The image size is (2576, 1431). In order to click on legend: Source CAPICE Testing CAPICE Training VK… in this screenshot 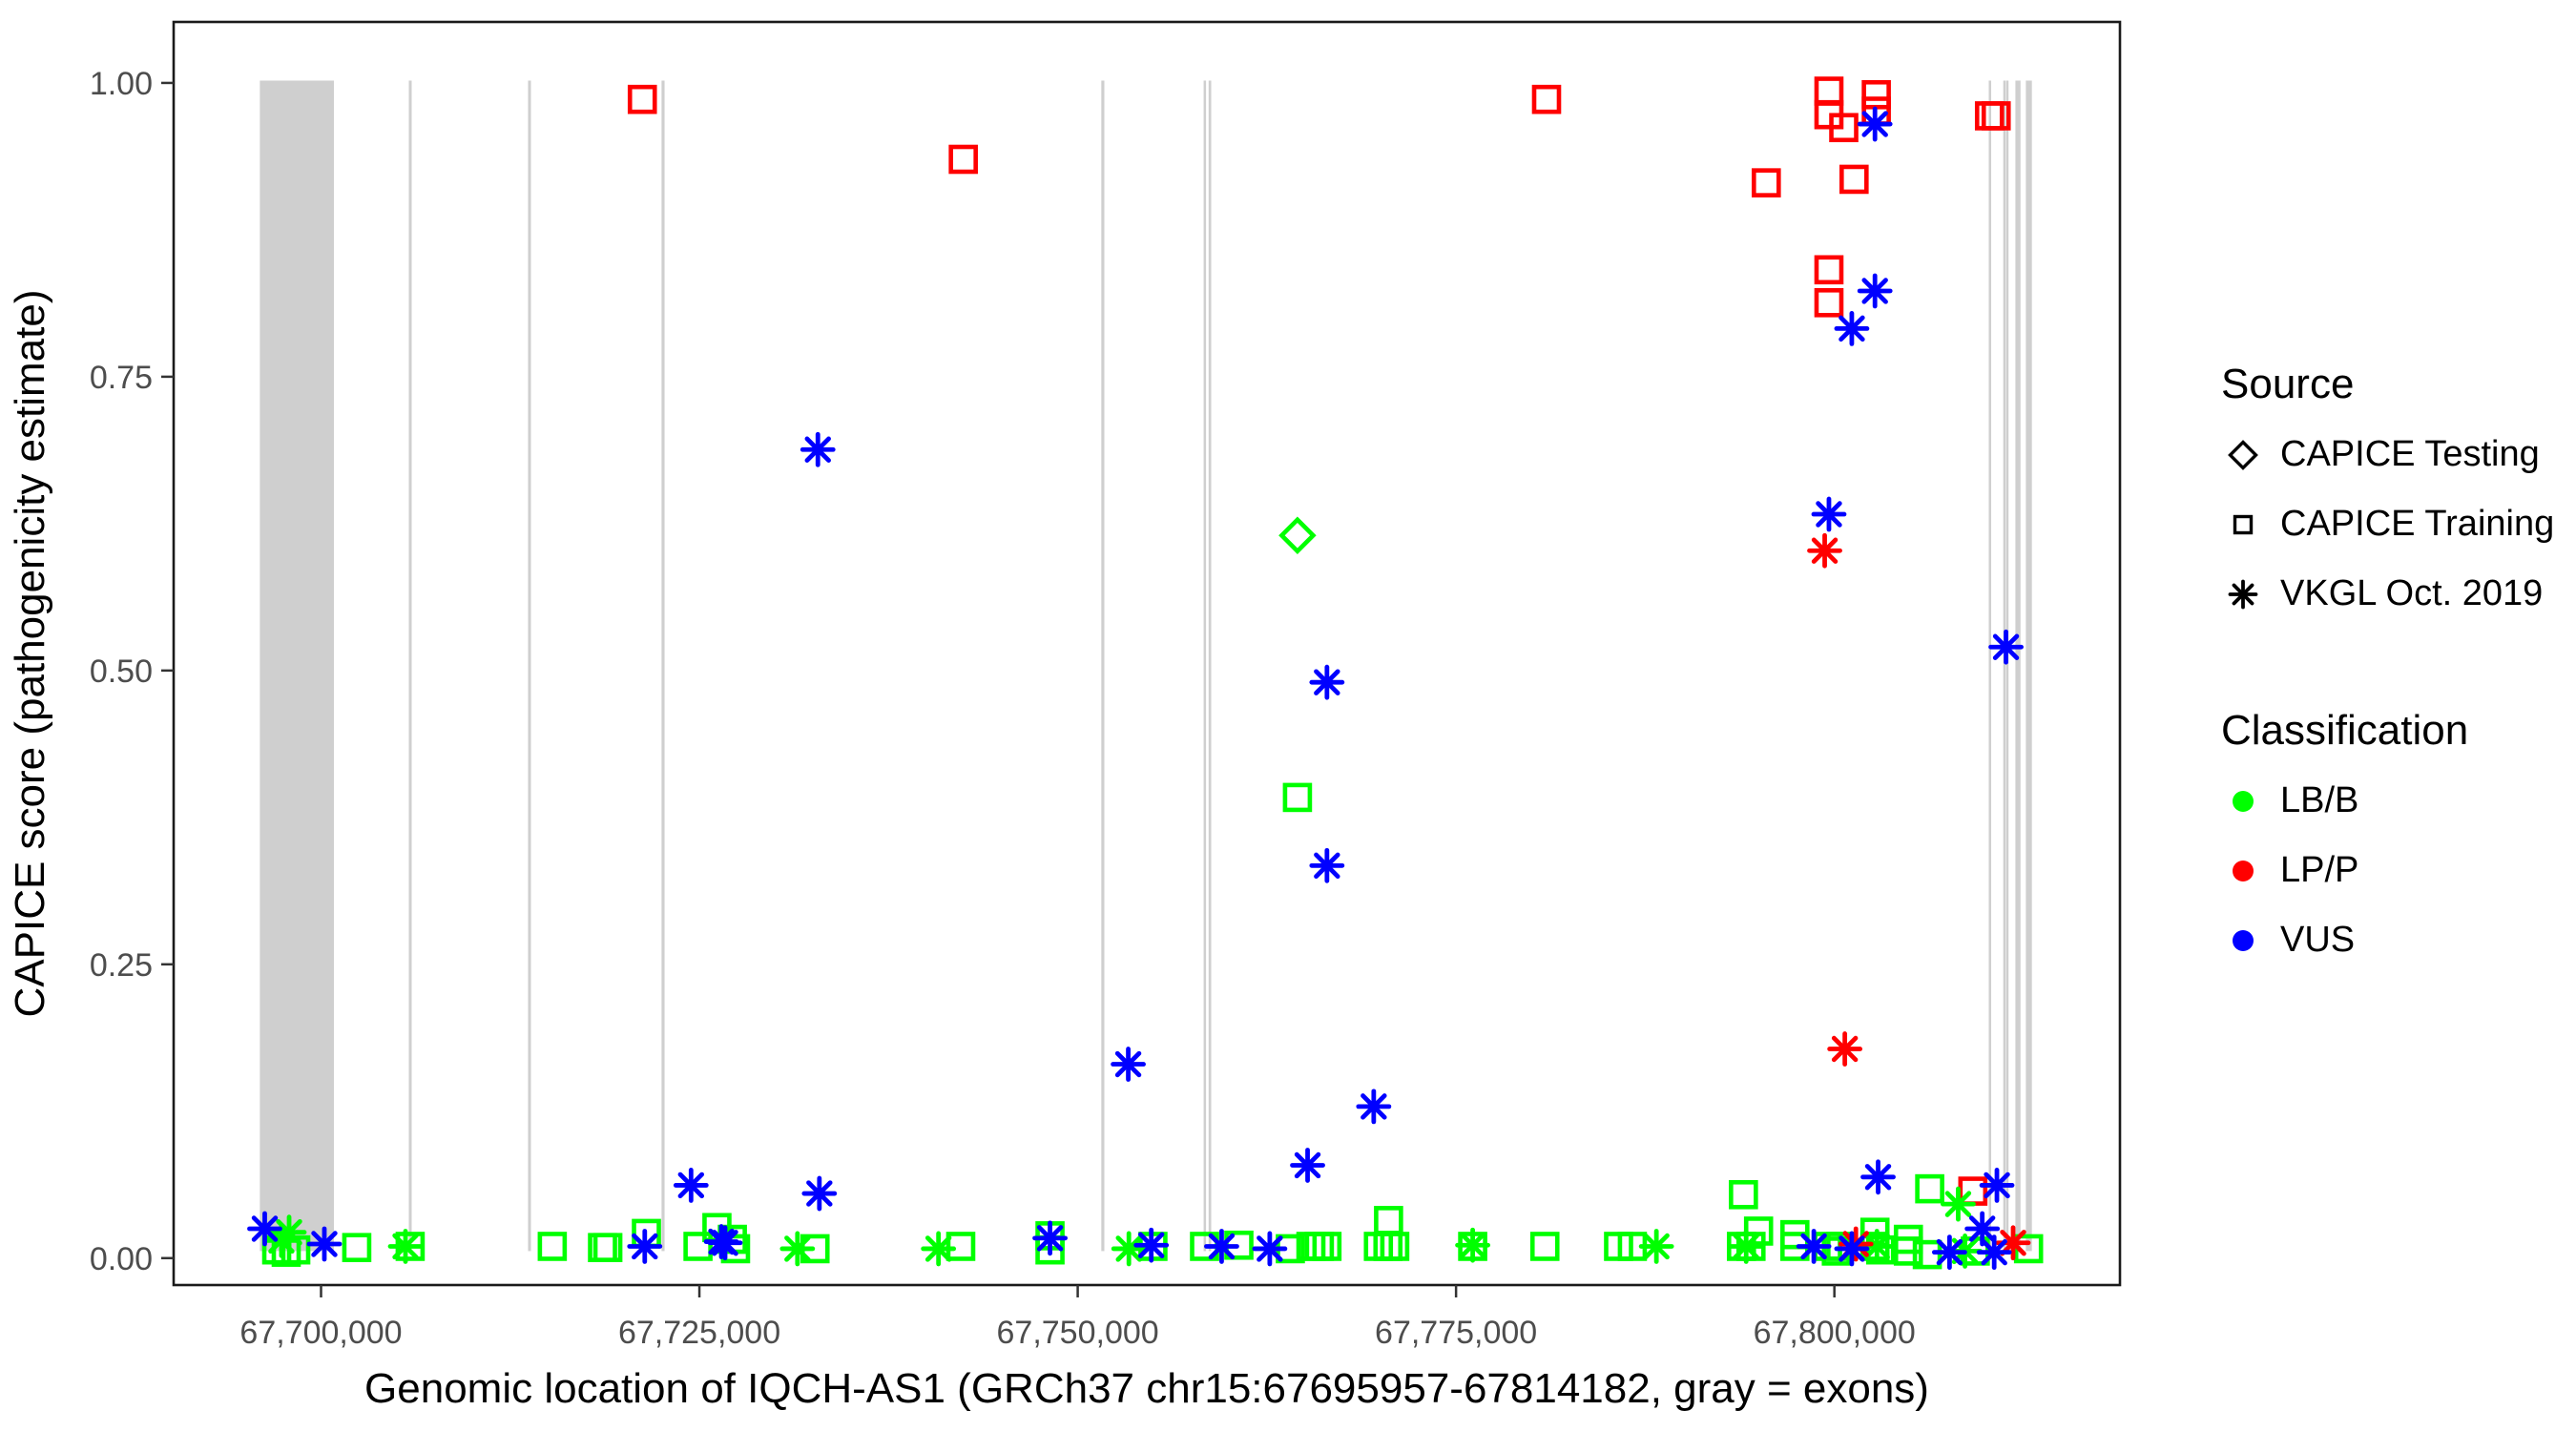, I will do `click(2397, 665)`.